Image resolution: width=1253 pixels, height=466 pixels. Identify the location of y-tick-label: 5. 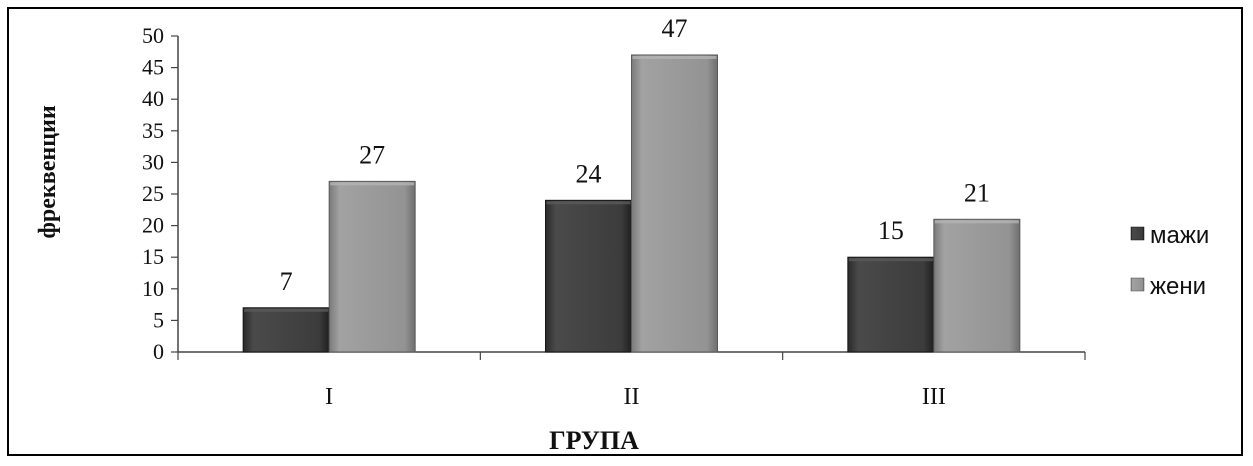
(158, 319).